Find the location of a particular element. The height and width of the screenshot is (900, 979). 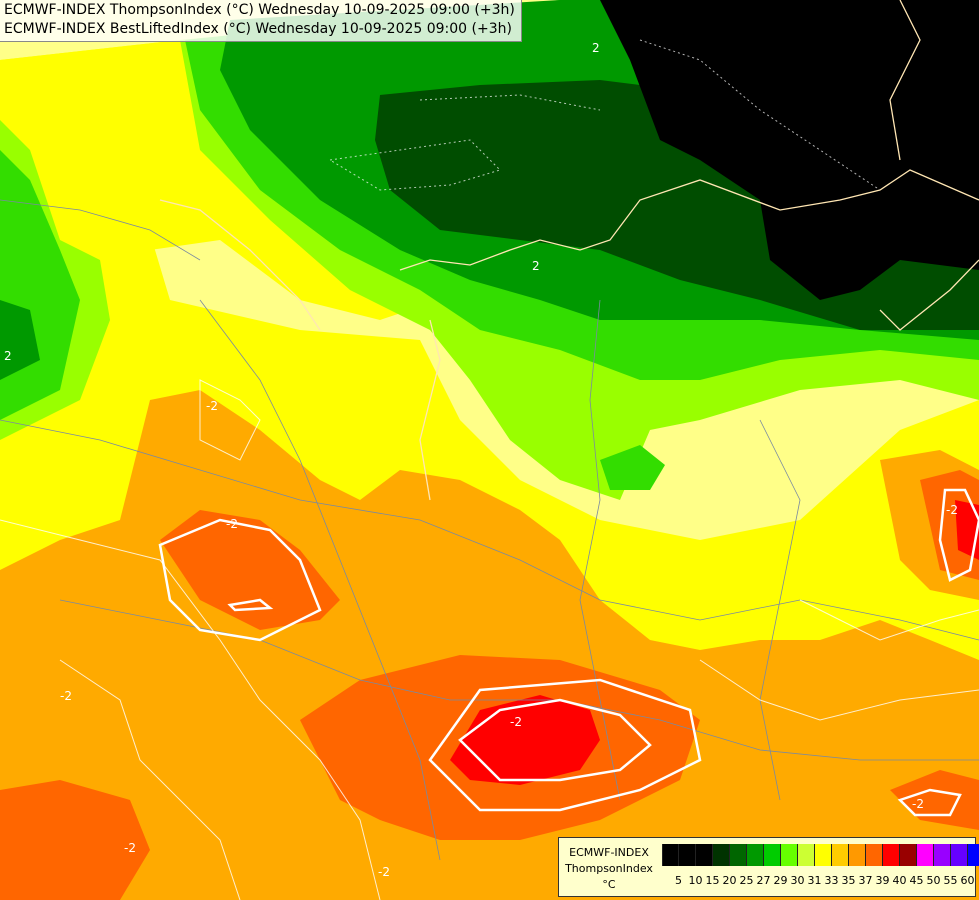

dark-orange-southwest is located at coordinates (75, 840).